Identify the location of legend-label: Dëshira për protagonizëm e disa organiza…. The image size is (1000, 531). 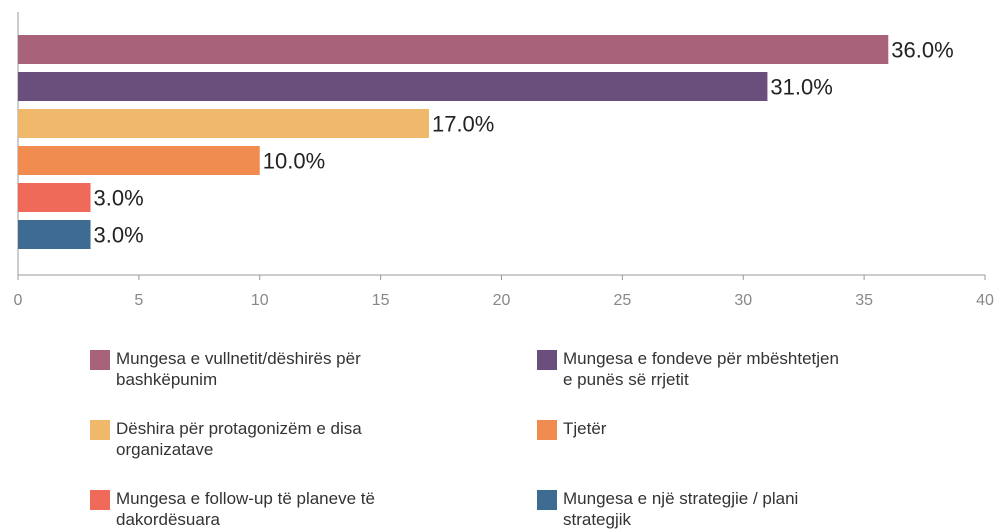
(239, 439).